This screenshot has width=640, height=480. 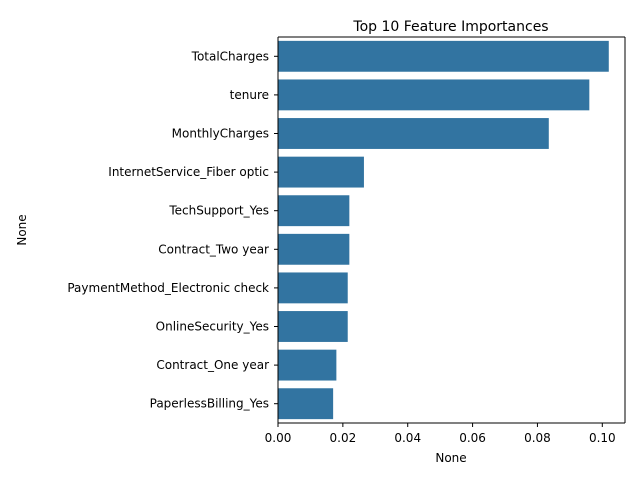 I want to click on chart-title: Top 10 Feature Importances, so click(x=450, y=27).